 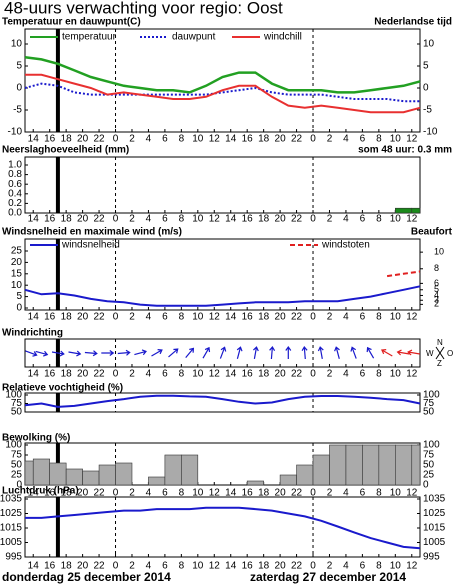 I want to click on compass-rose, so click(x=440, y=353).